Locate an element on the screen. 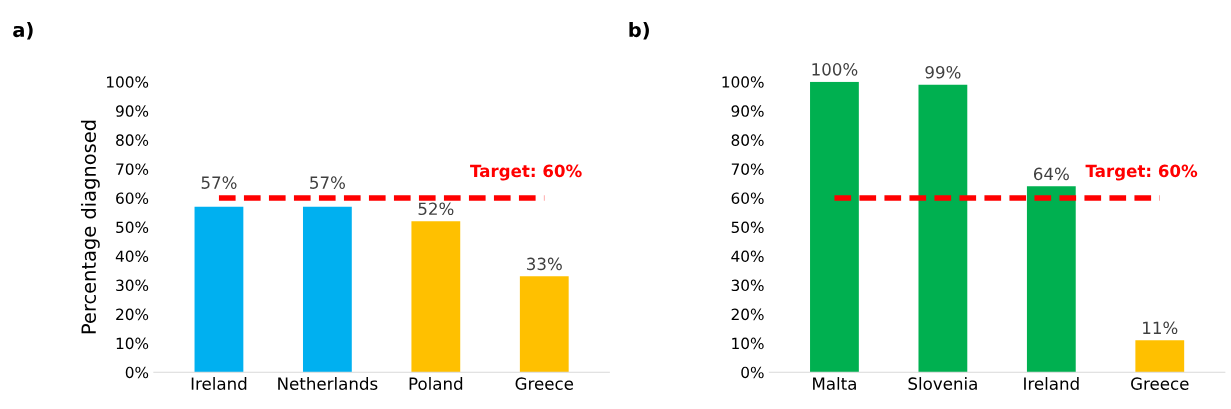 The width and height of the screenshot is (1231, 409). text: a) is located at coordinates (23, 31).